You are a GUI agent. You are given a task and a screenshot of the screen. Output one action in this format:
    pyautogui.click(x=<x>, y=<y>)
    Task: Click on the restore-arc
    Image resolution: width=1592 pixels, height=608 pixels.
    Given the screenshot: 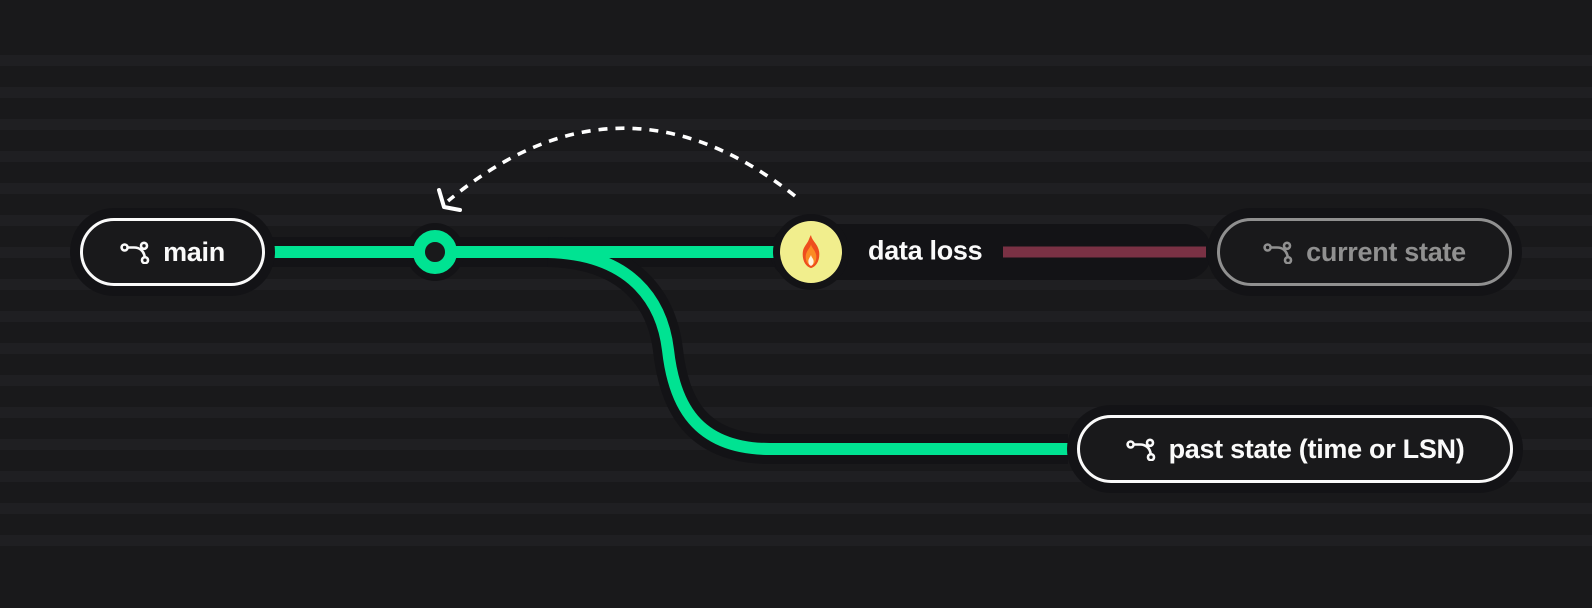 What is the action you would take?
    pyautogui.click(x=621, y=164)
    